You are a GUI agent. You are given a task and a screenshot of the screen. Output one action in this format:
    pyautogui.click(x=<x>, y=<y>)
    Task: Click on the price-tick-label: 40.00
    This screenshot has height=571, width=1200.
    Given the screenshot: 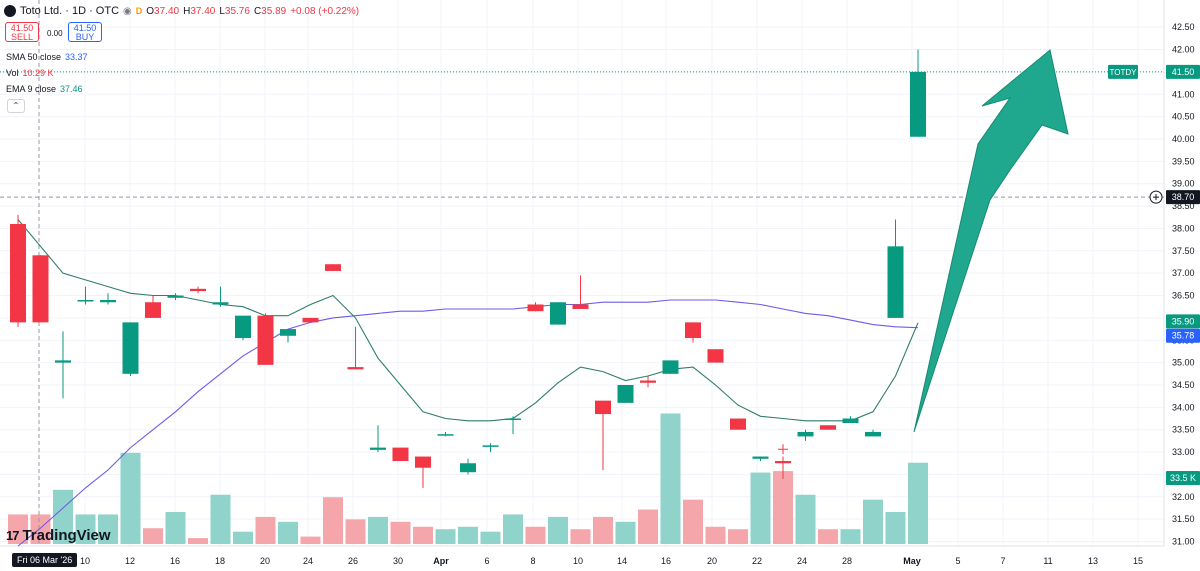 What is the action you would take?
    pyautogui.click(x=1183, y=139)
    